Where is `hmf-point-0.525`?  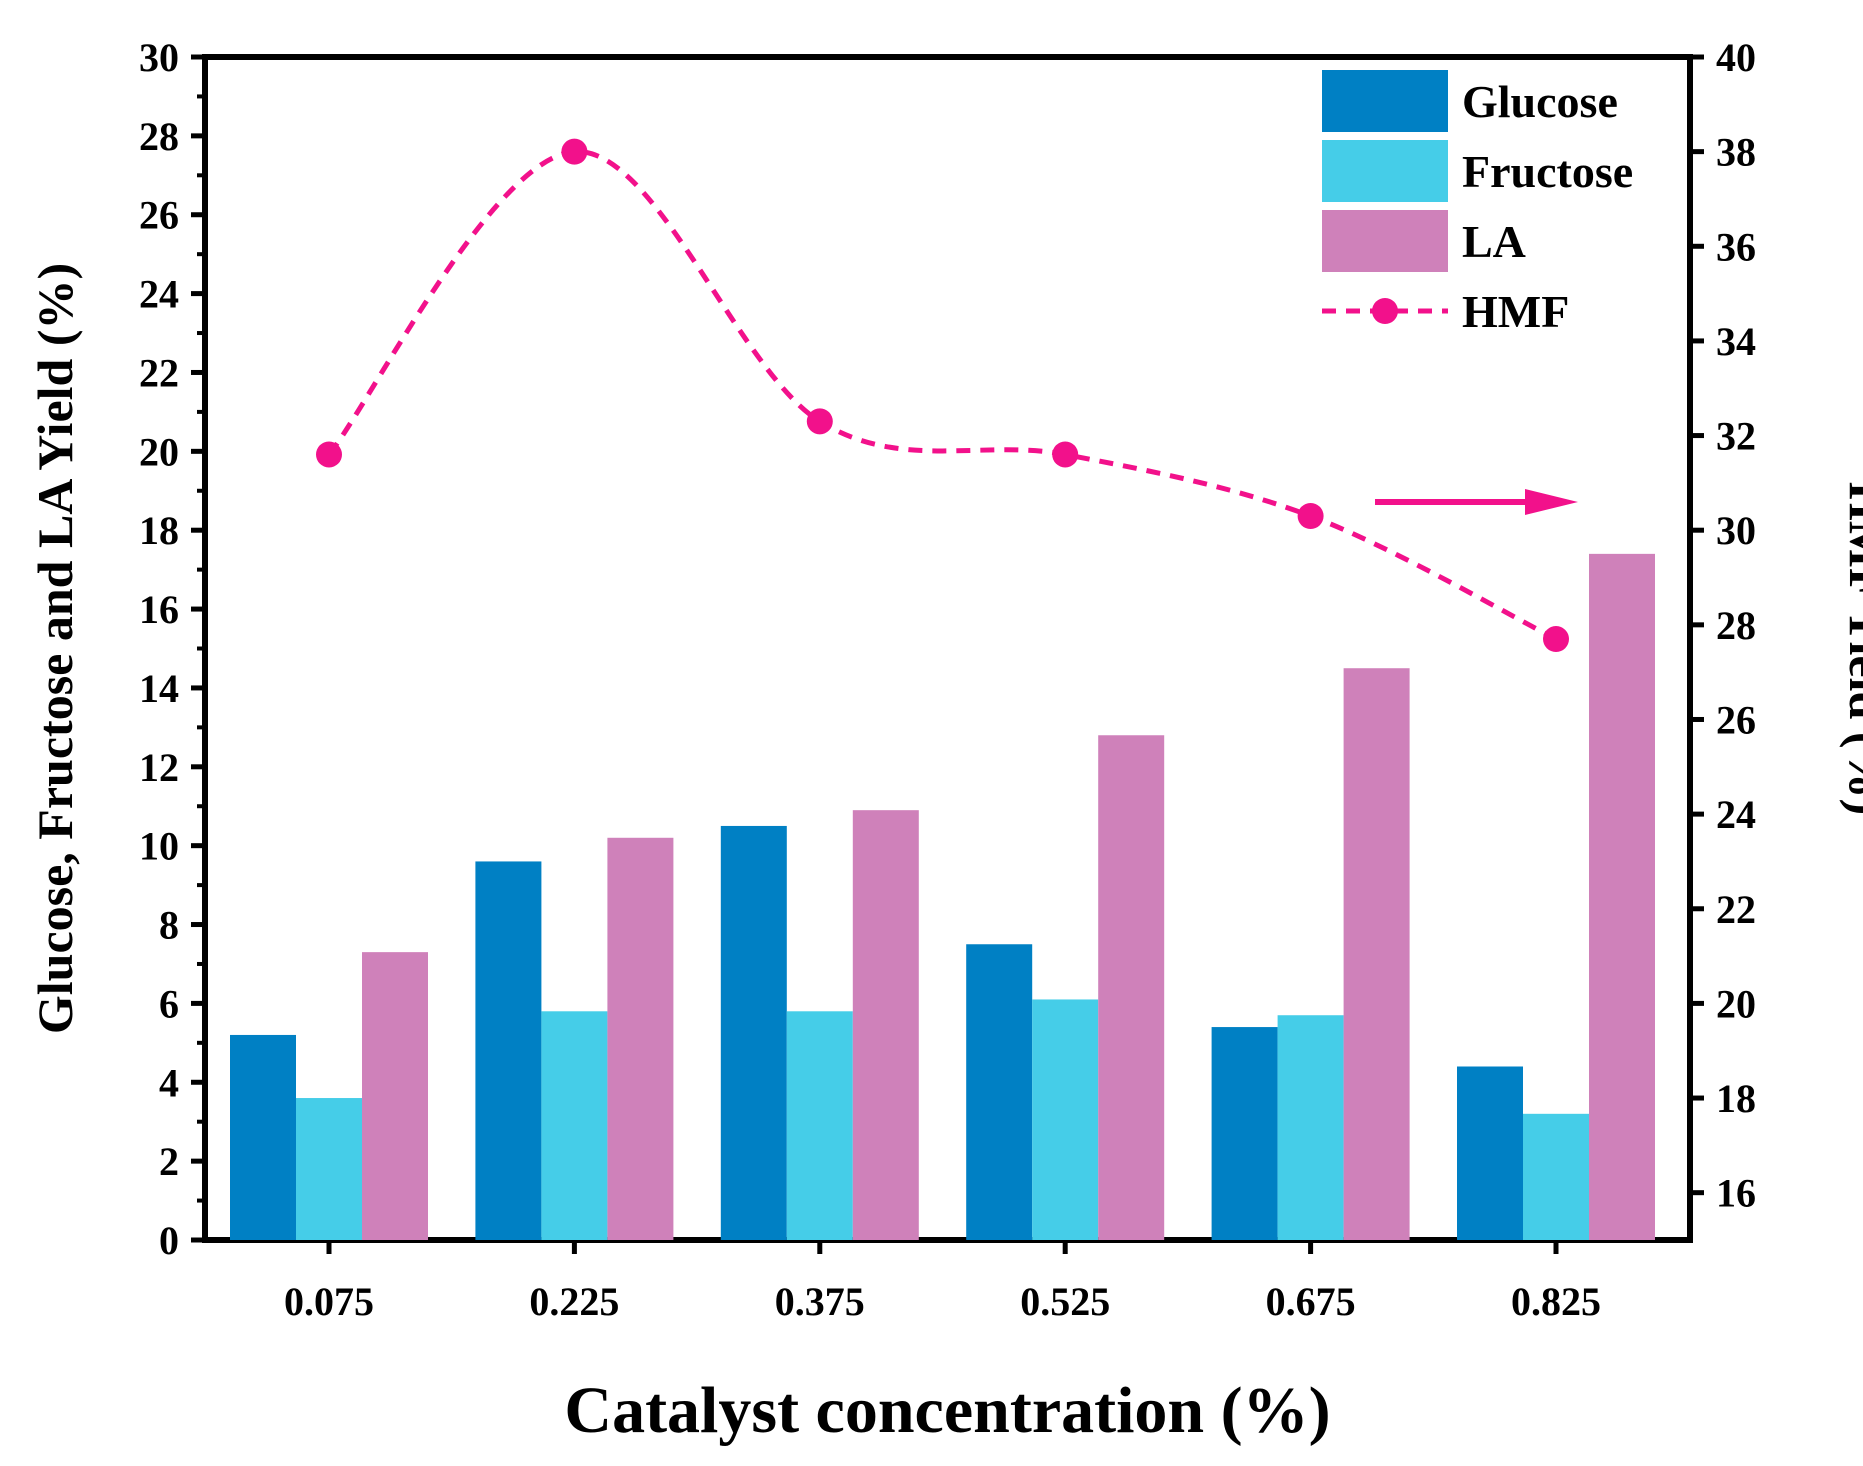 hmf-point-0.525 is located at coordinates (1065, 454).